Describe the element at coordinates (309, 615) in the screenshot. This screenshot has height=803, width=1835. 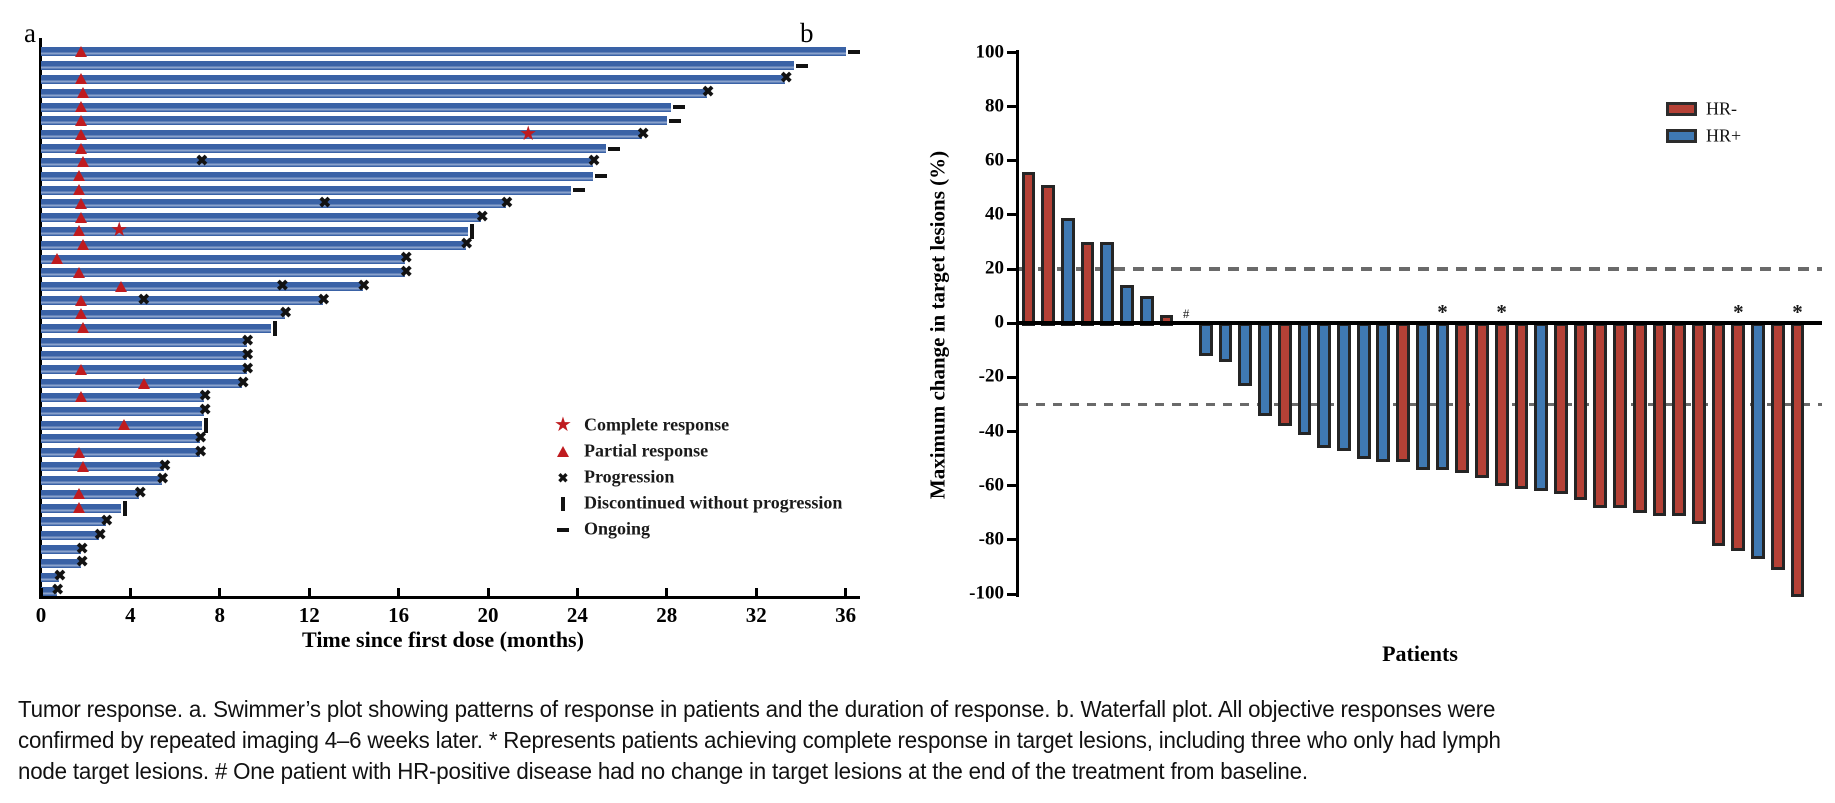
I see `x-tick-label: 12` at that location.